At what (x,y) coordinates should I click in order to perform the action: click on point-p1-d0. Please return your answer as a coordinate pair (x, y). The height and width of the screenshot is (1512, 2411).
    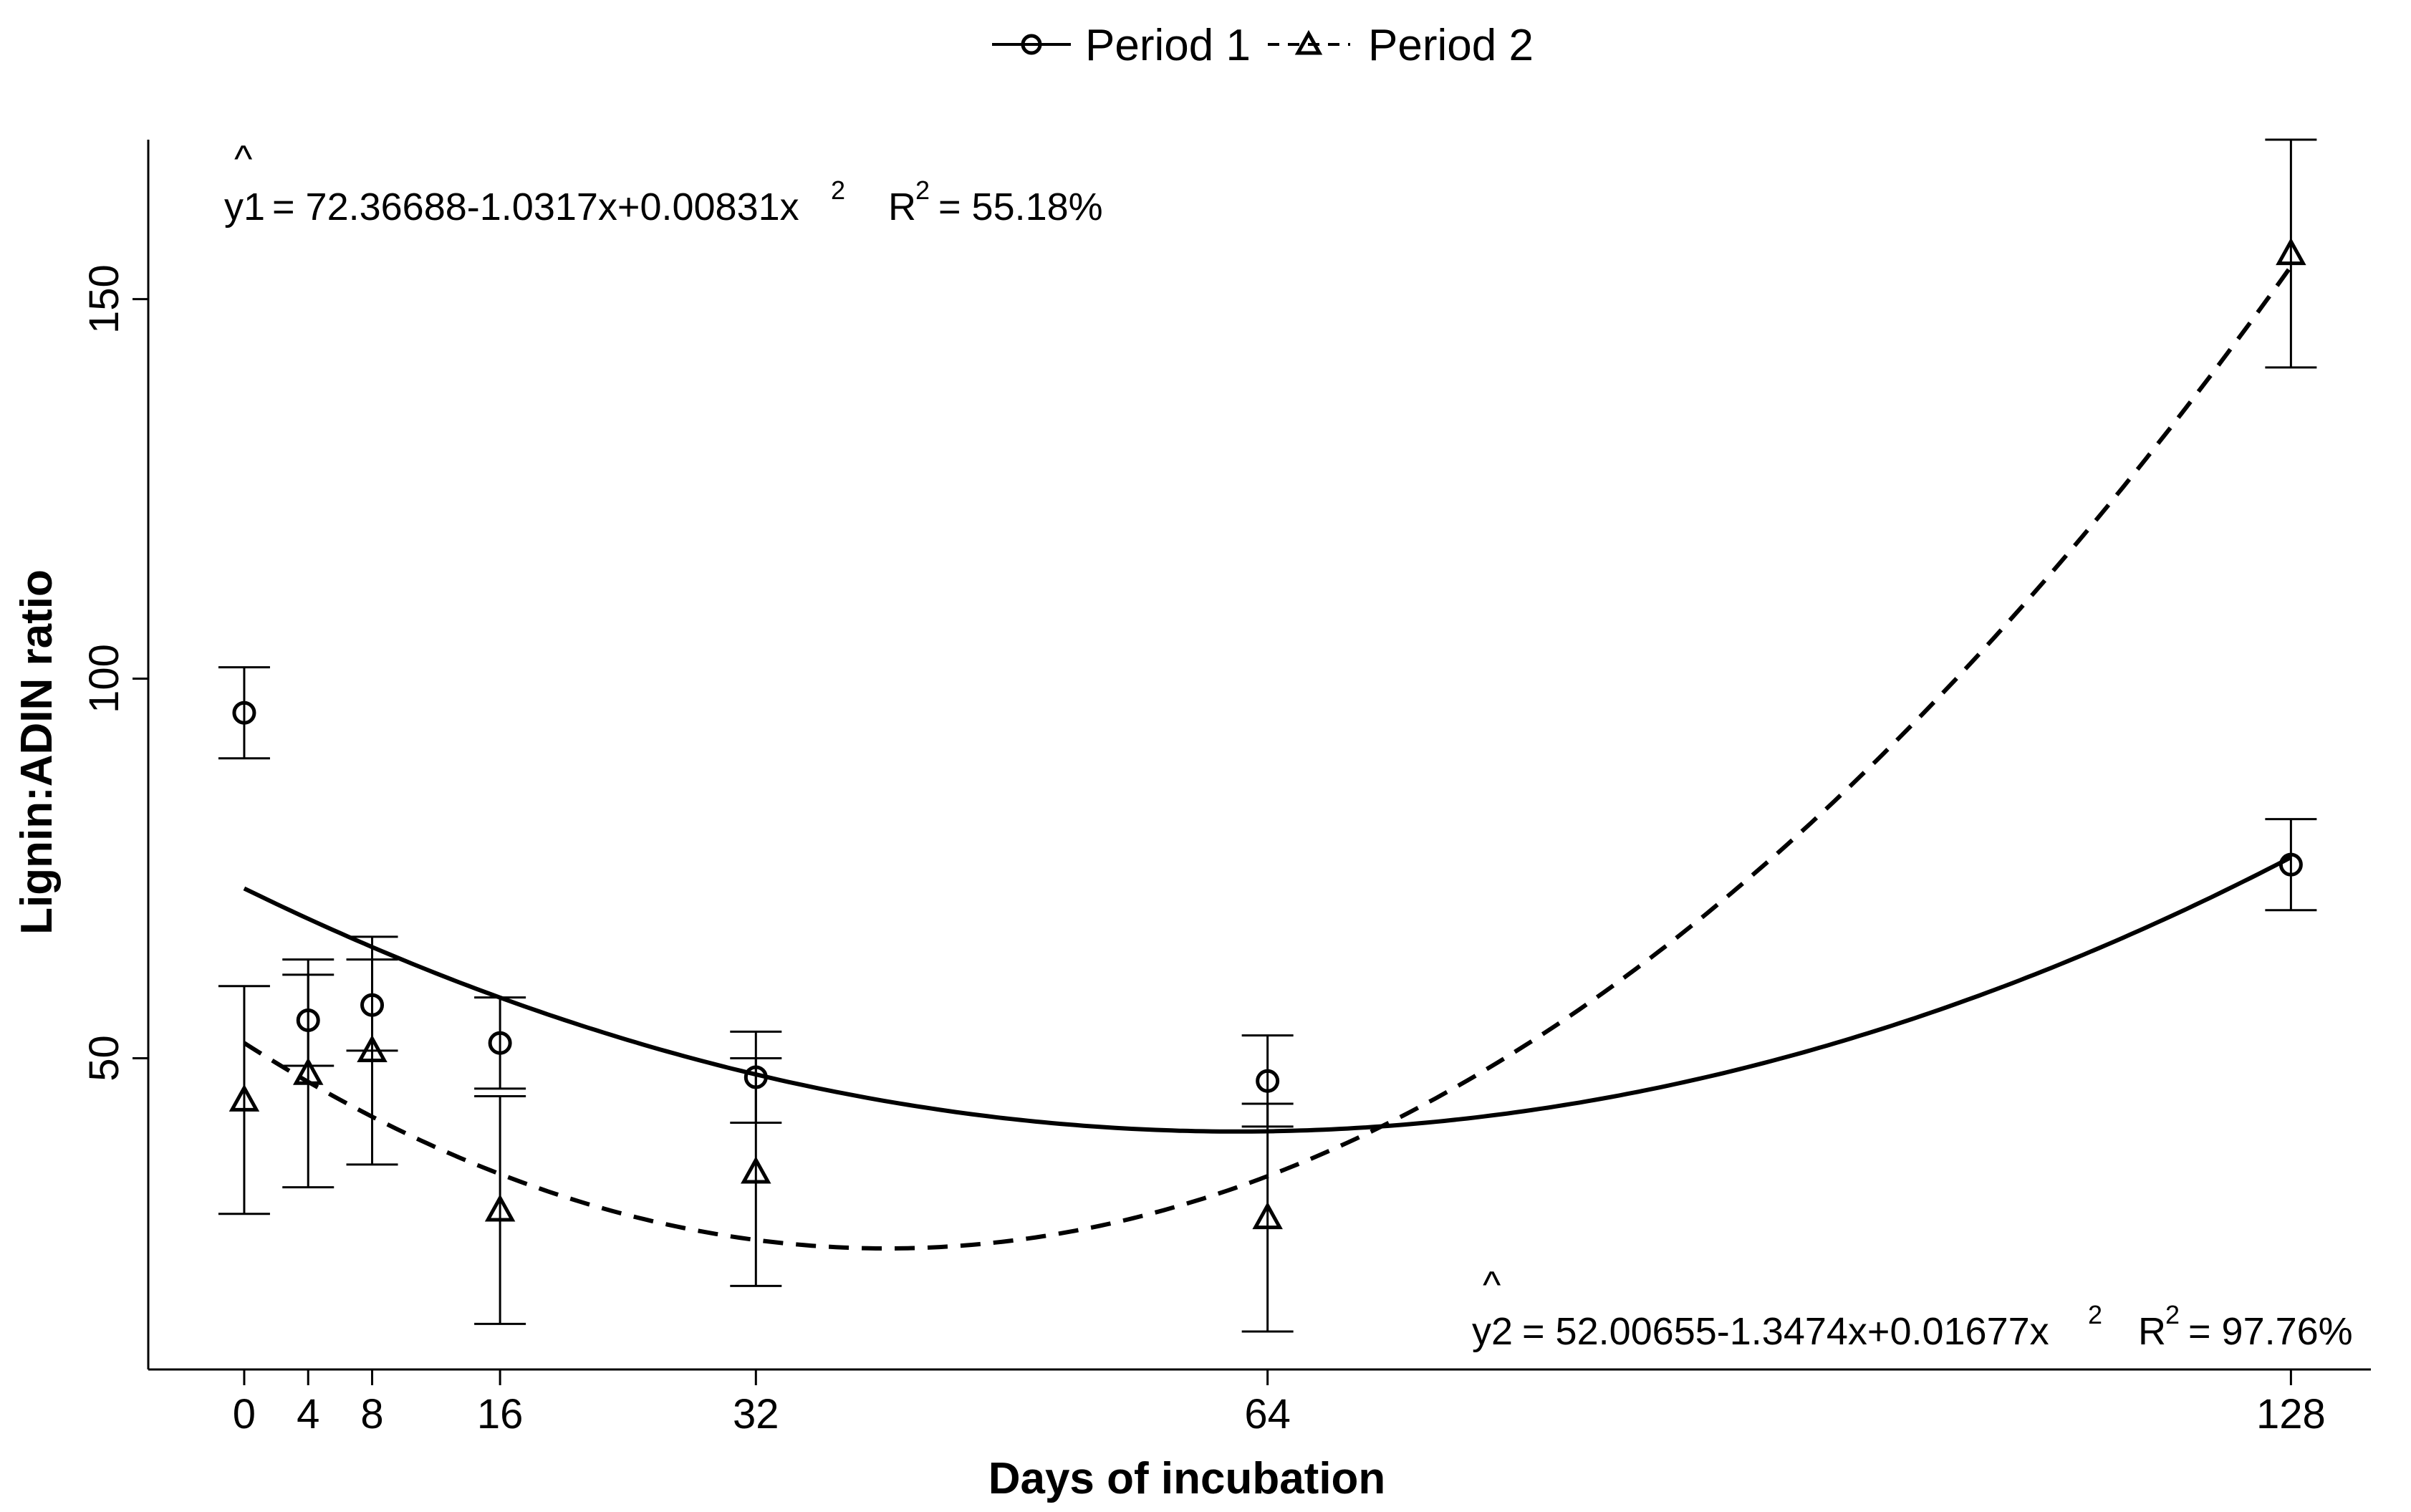
    Looking at the image, I should click on (244, 712).